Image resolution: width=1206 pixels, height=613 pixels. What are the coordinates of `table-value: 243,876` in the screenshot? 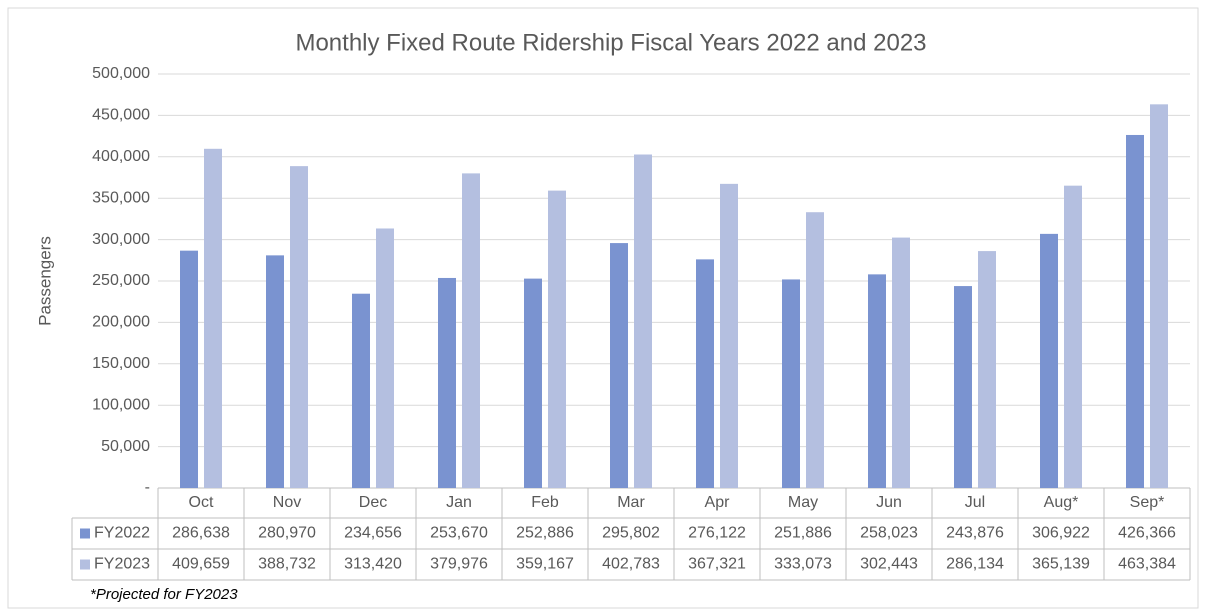 It's located at (975, 533).